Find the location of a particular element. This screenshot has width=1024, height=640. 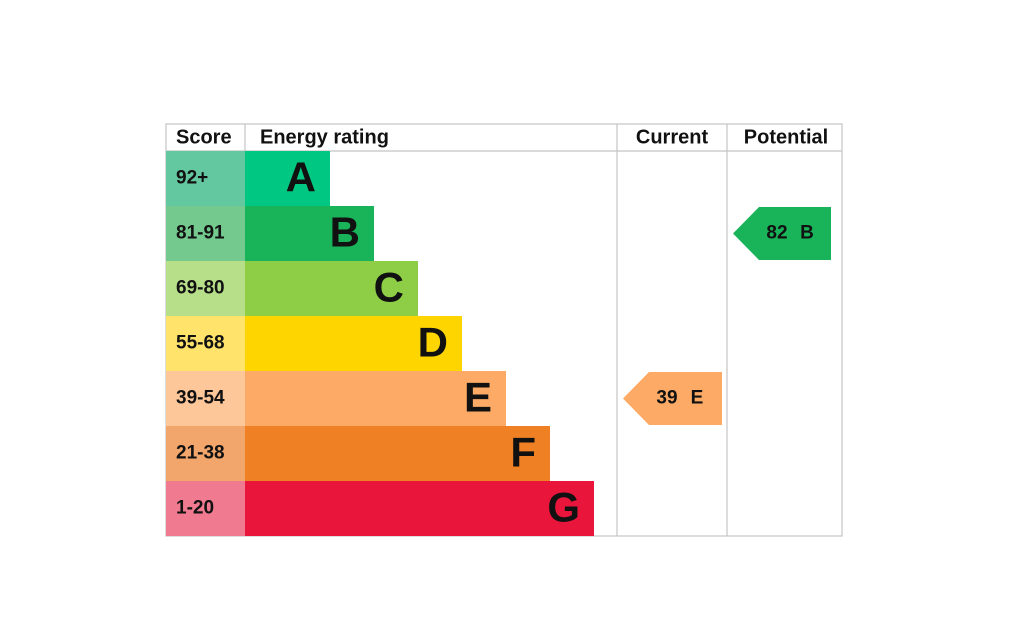

potential-letter: B is located at coordinates (807, 233).